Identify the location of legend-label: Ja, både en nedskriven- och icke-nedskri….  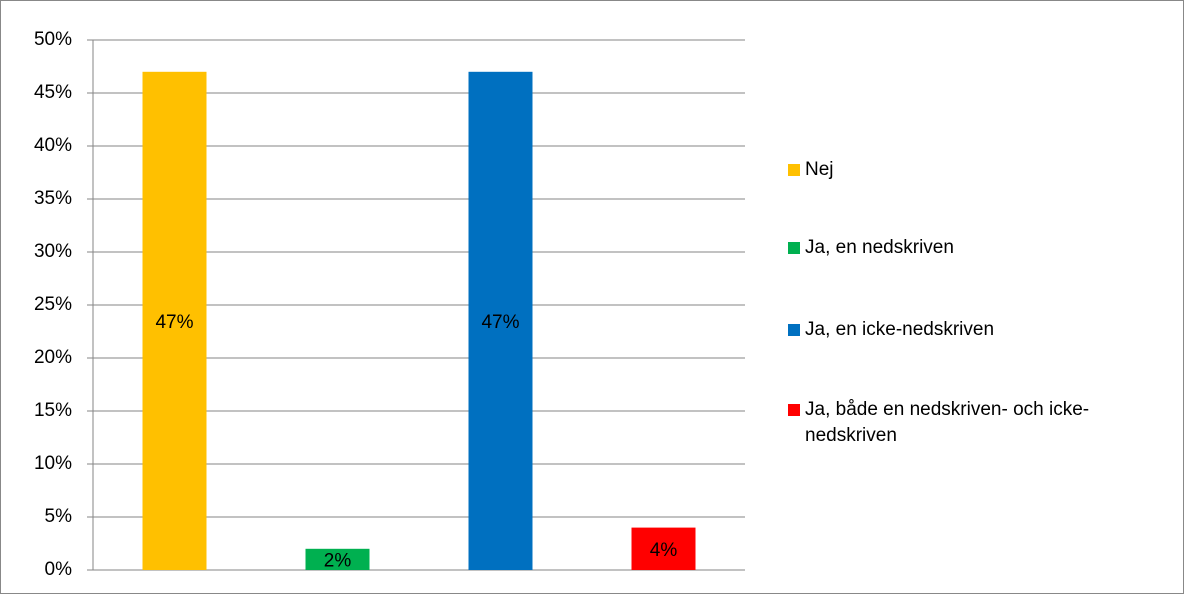
(947, 422).